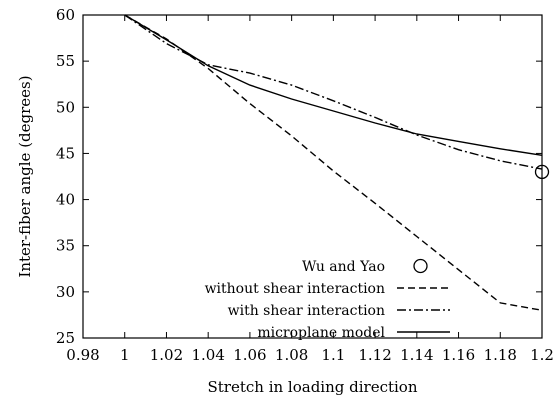 The width and height of the screenshot is (557, 398). Describe the element at coordinates (343, 267) in the screenshot. I see `legend-label-wu-and-yao: Wu and Yao` at that location.